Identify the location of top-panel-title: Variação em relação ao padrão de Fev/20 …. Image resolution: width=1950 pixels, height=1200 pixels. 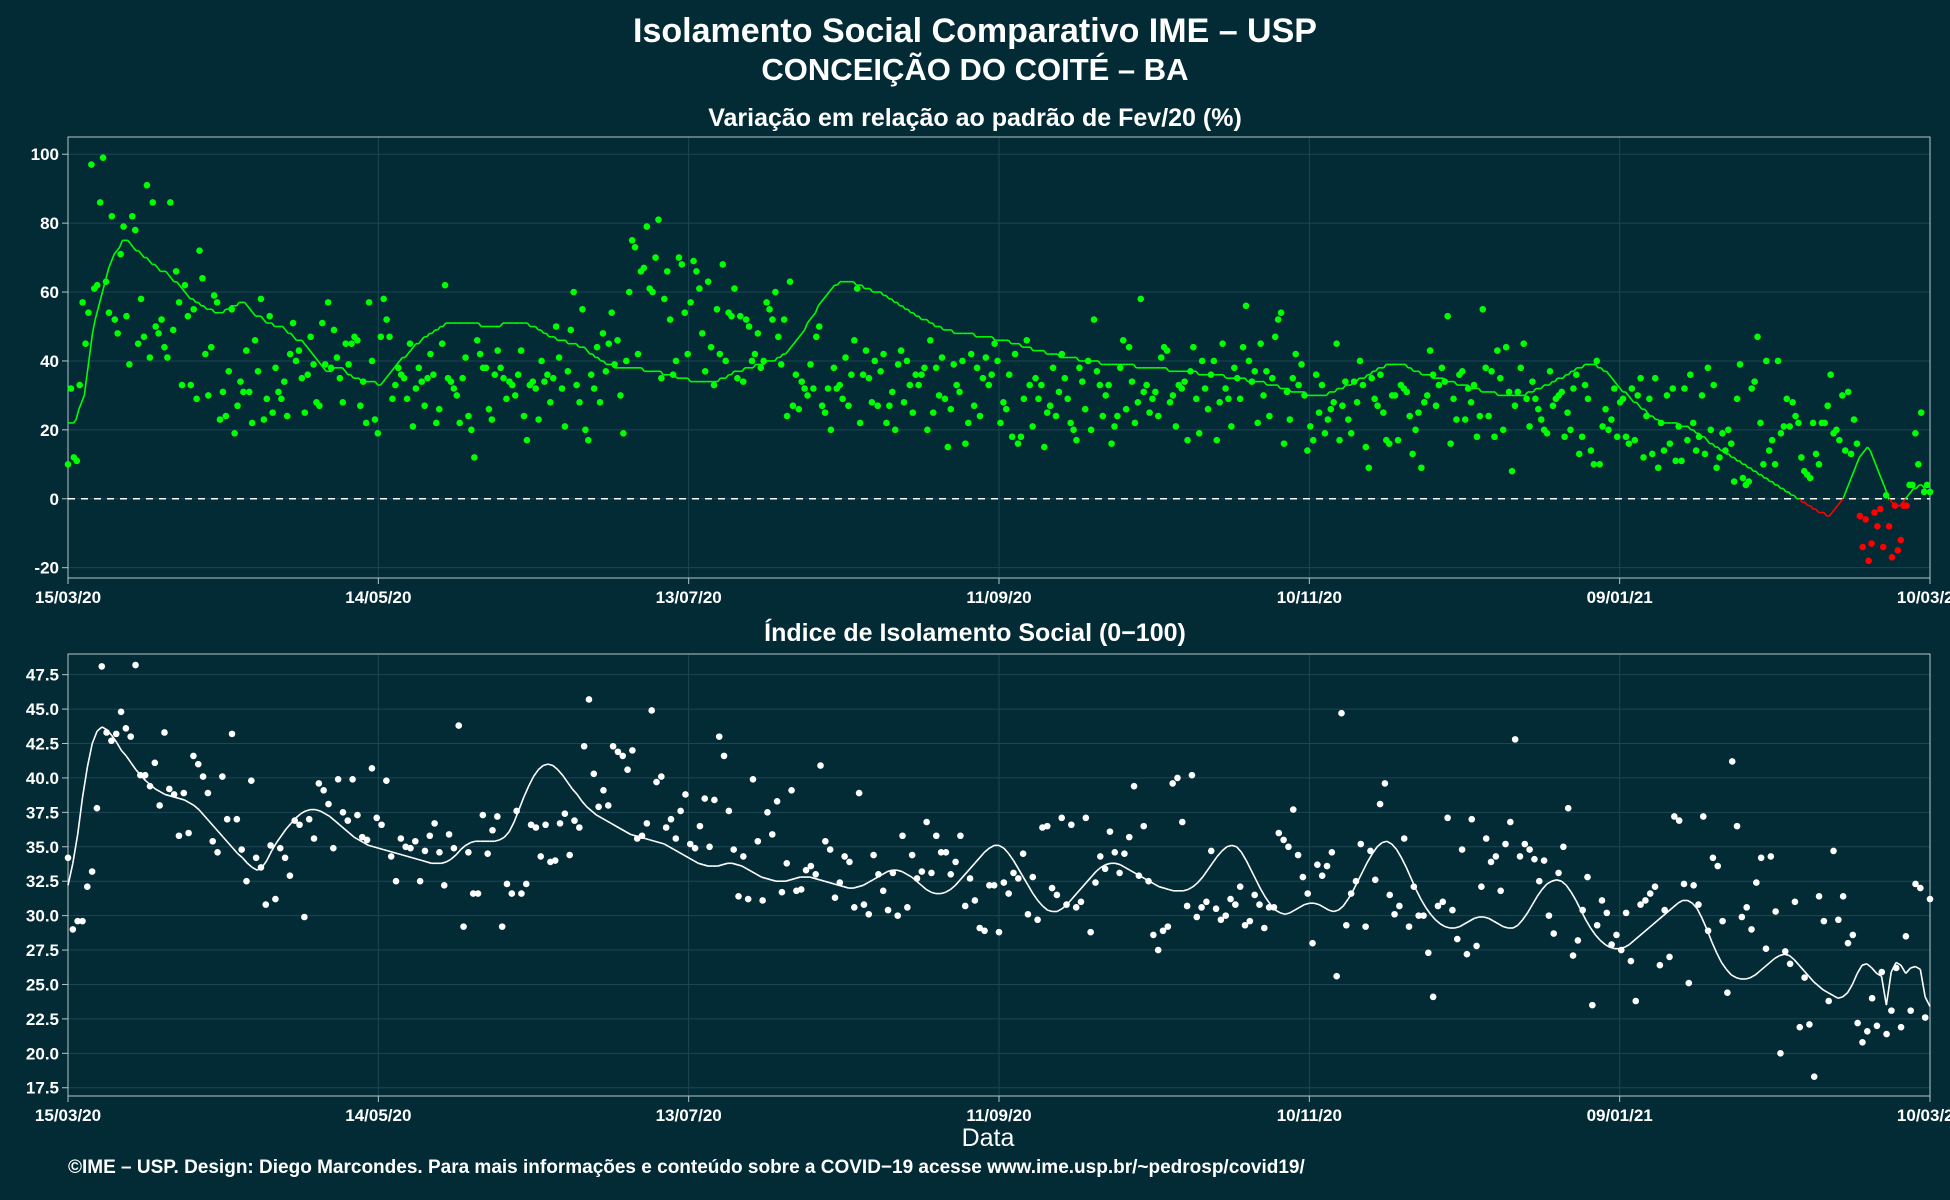
(975, 118).